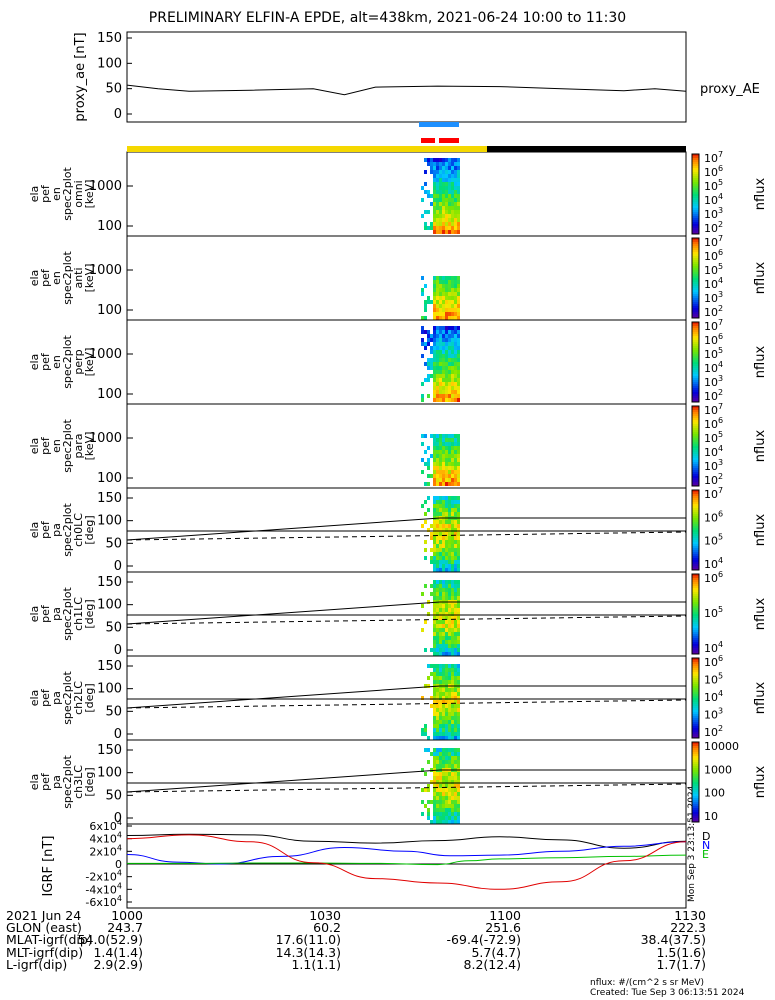 The height and width of the screenshot is (1000, 775). I want to click on pef_pa_spec2plot_ch2LC-ylabel-line: pa, so click(56, 698).